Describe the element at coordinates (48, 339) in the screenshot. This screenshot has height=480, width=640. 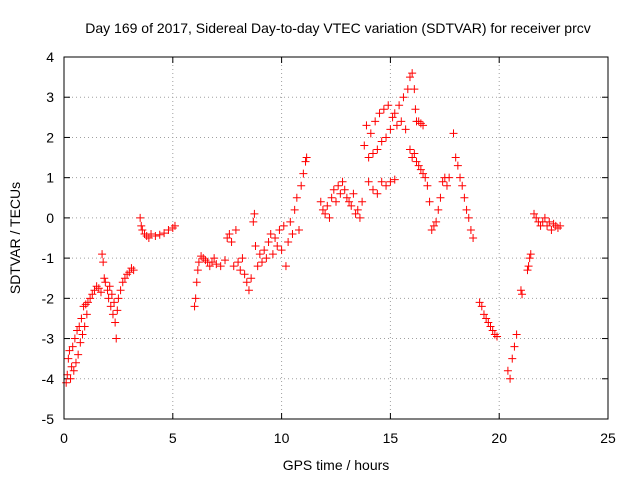
I see `y-tick-label: -3` at that location.